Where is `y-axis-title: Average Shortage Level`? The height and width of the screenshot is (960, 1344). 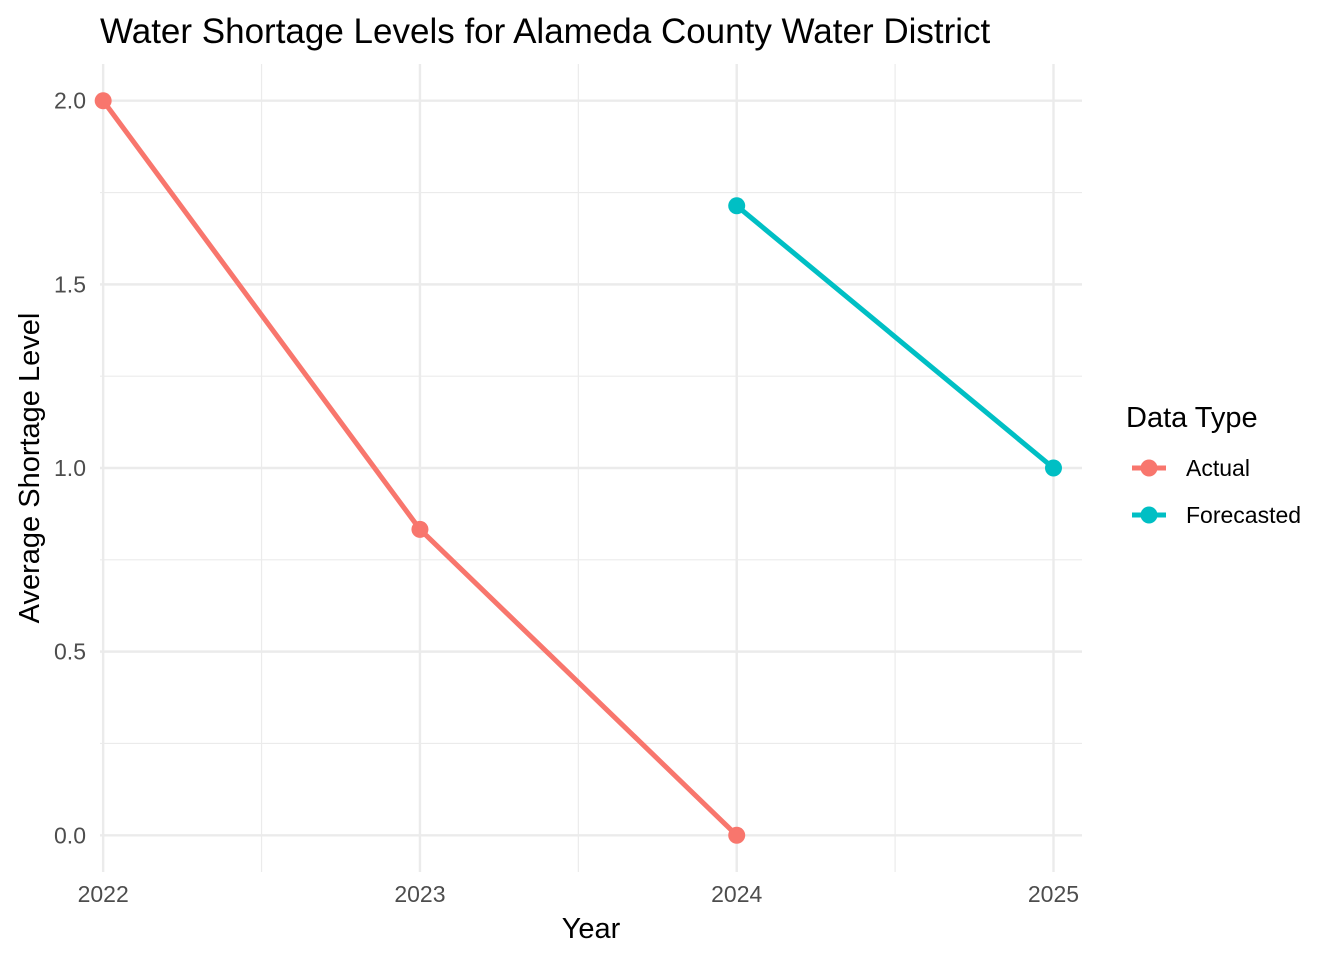
y-axis-title: Average Shortage Level is located at coordinates (30, 468).